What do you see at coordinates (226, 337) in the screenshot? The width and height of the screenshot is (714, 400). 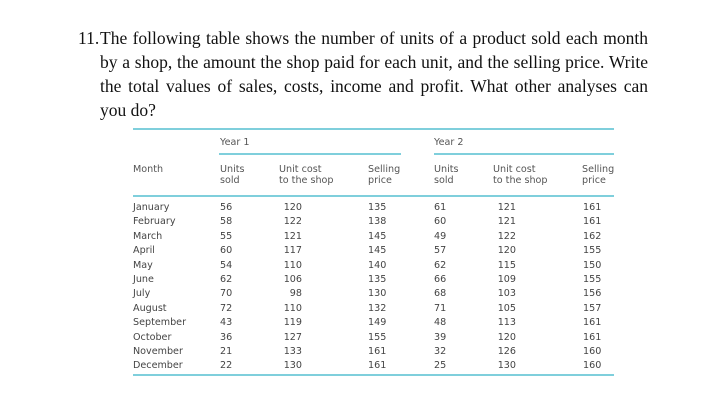 I see `cell-y1-units: 36` at bounding box center [226, 337].